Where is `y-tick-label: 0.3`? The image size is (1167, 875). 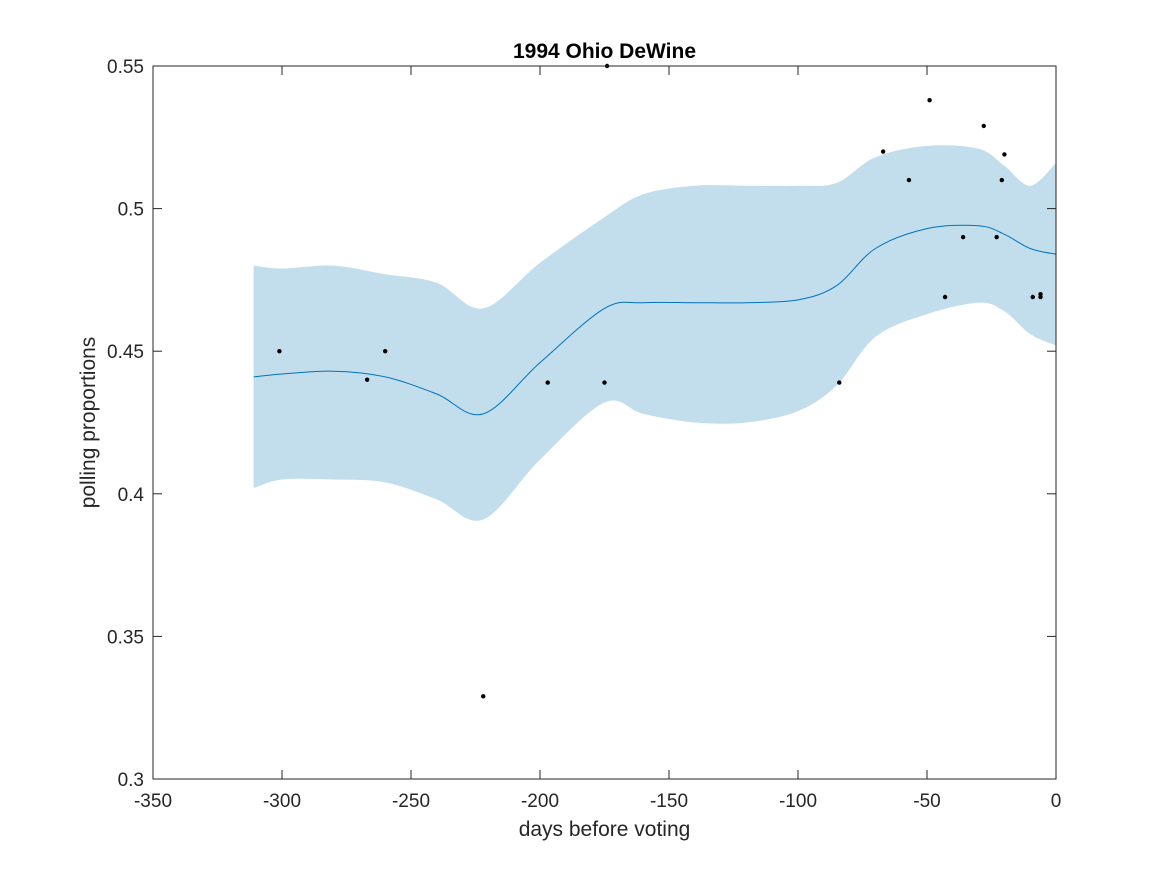
y-tick-label: 0.3 is located at coordinates (131, 780).